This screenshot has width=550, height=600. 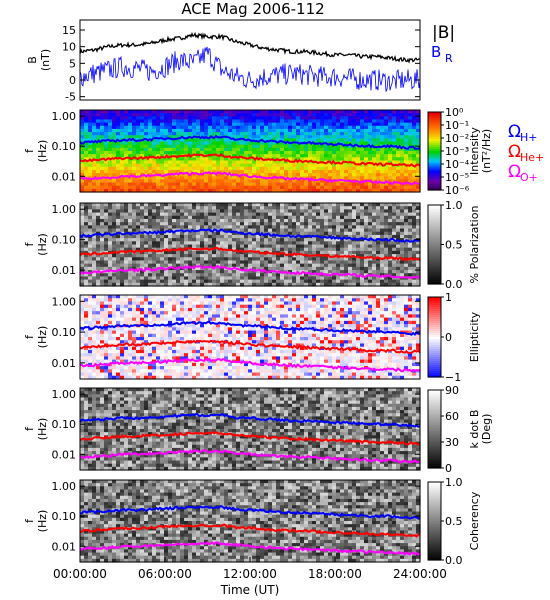 What do you see at coordinates (434, 257) in the screenshot?
I see `colorbar-cell` at bounding box center [434, 257].